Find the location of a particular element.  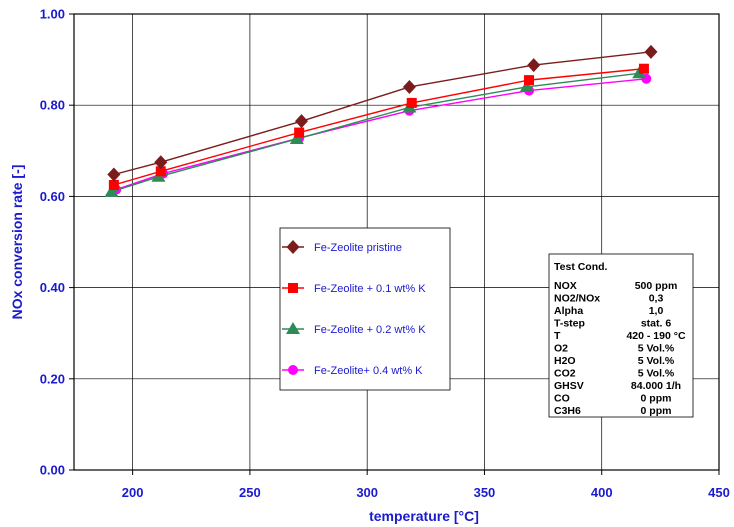

test-condition-key: NO2/NOx is located at coordinates (577, 299).